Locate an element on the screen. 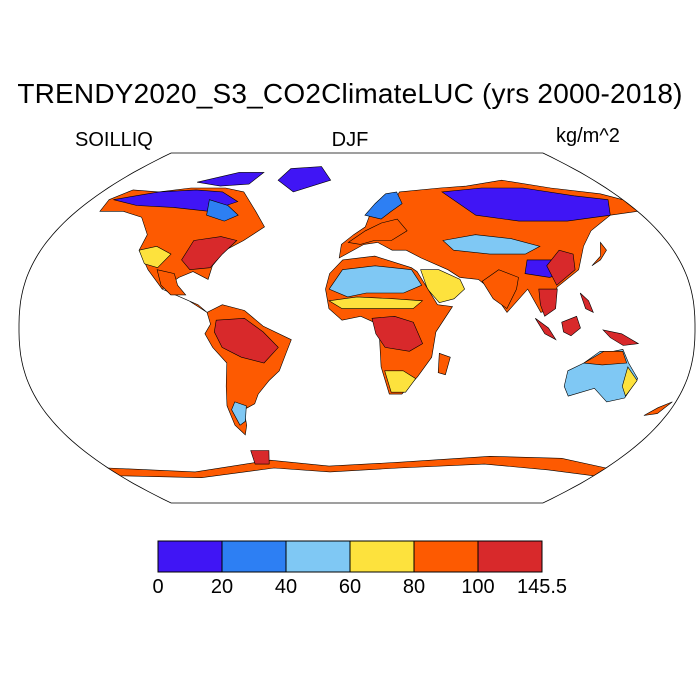 The width and height of the screenshot is (700, 700). amazon is located at coordinates (246, 340).